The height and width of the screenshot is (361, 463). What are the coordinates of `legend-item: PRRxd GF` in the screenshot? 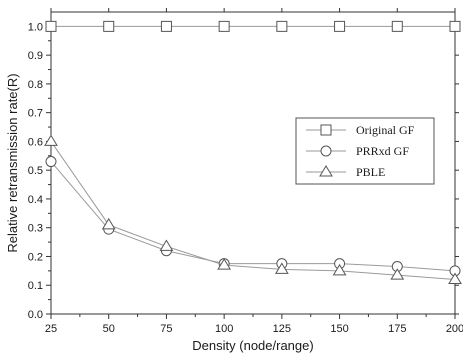 It's located at (357, 151).